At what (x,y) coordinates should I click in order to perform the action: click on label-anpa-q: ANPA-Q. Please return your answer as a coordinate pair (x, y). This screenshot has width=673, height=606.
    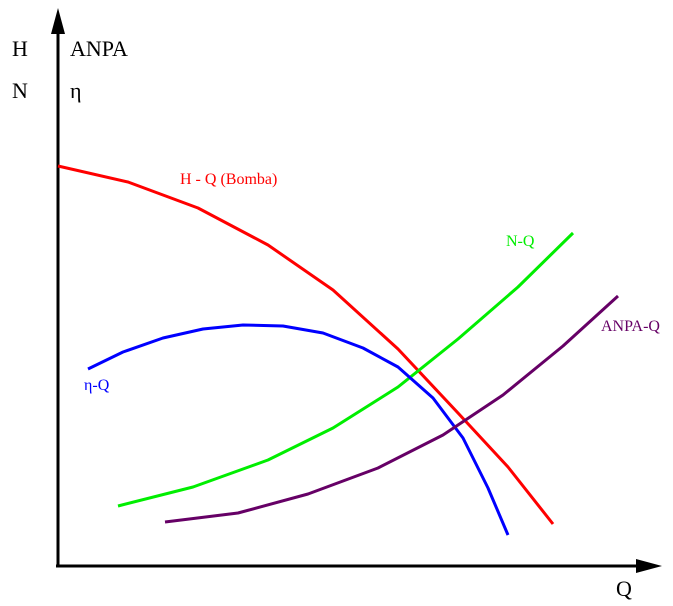
    Looking at the image, I should click on (630, 326).